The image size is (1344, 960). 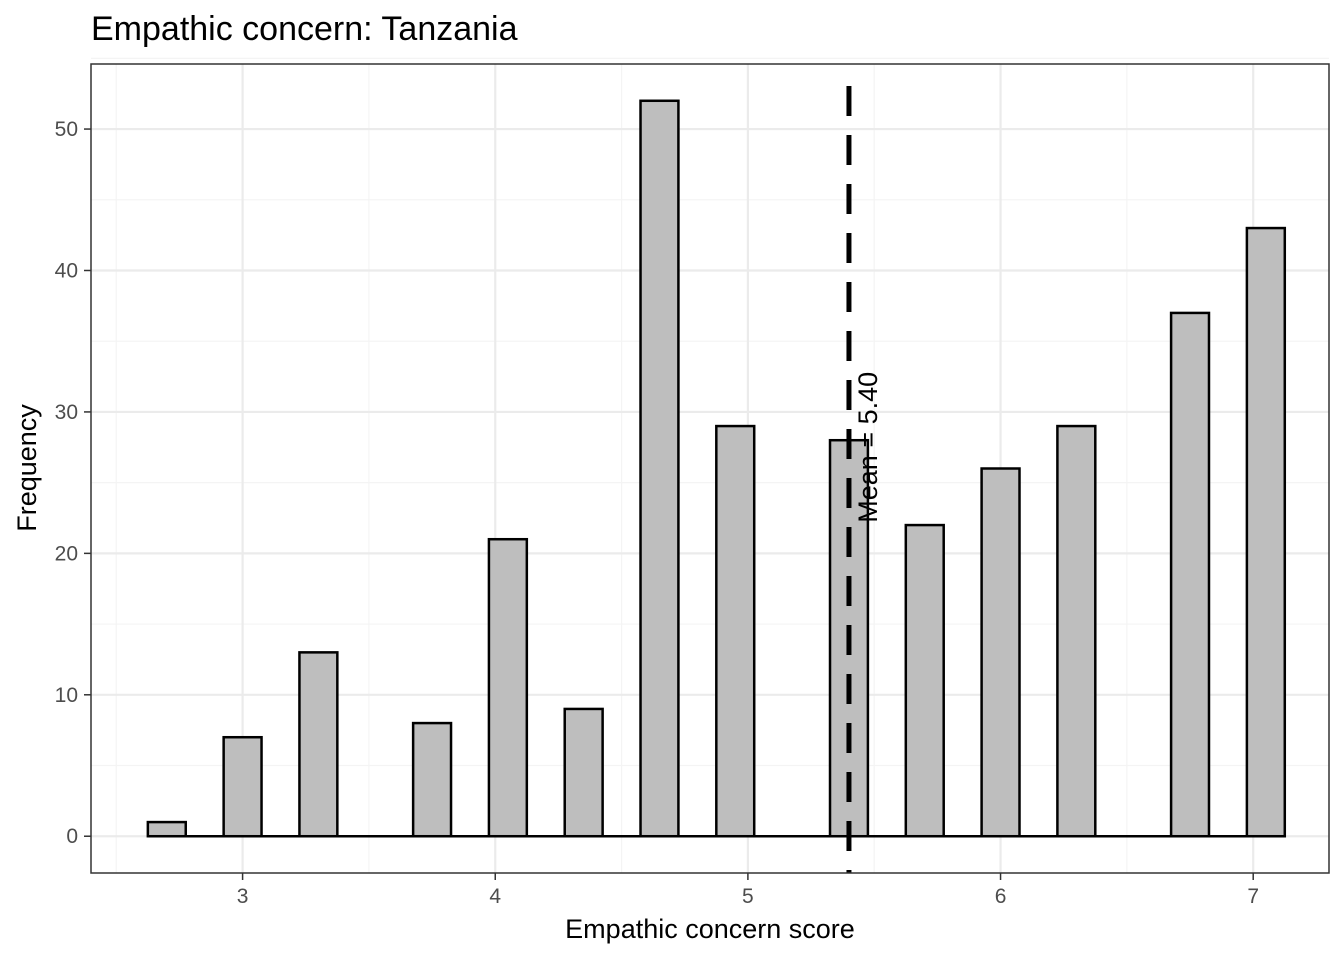 What do you see at coordinates (66, 412) in the screenshot?
I see `y-tick-label: 30` at bounding box center [66, 412].